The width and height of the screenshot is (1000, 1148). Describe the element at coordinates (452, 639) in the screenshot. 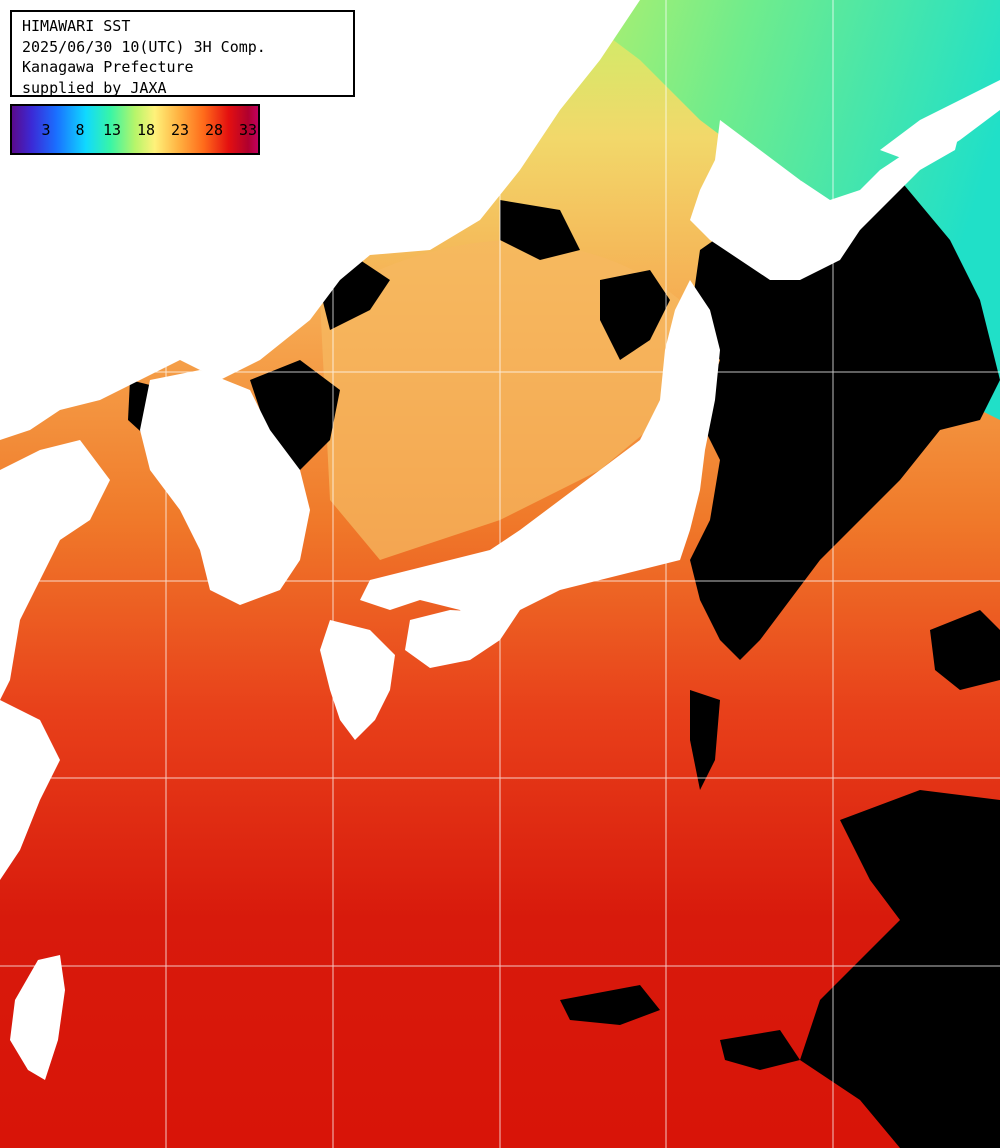

I see `land-shikoku` at that location.